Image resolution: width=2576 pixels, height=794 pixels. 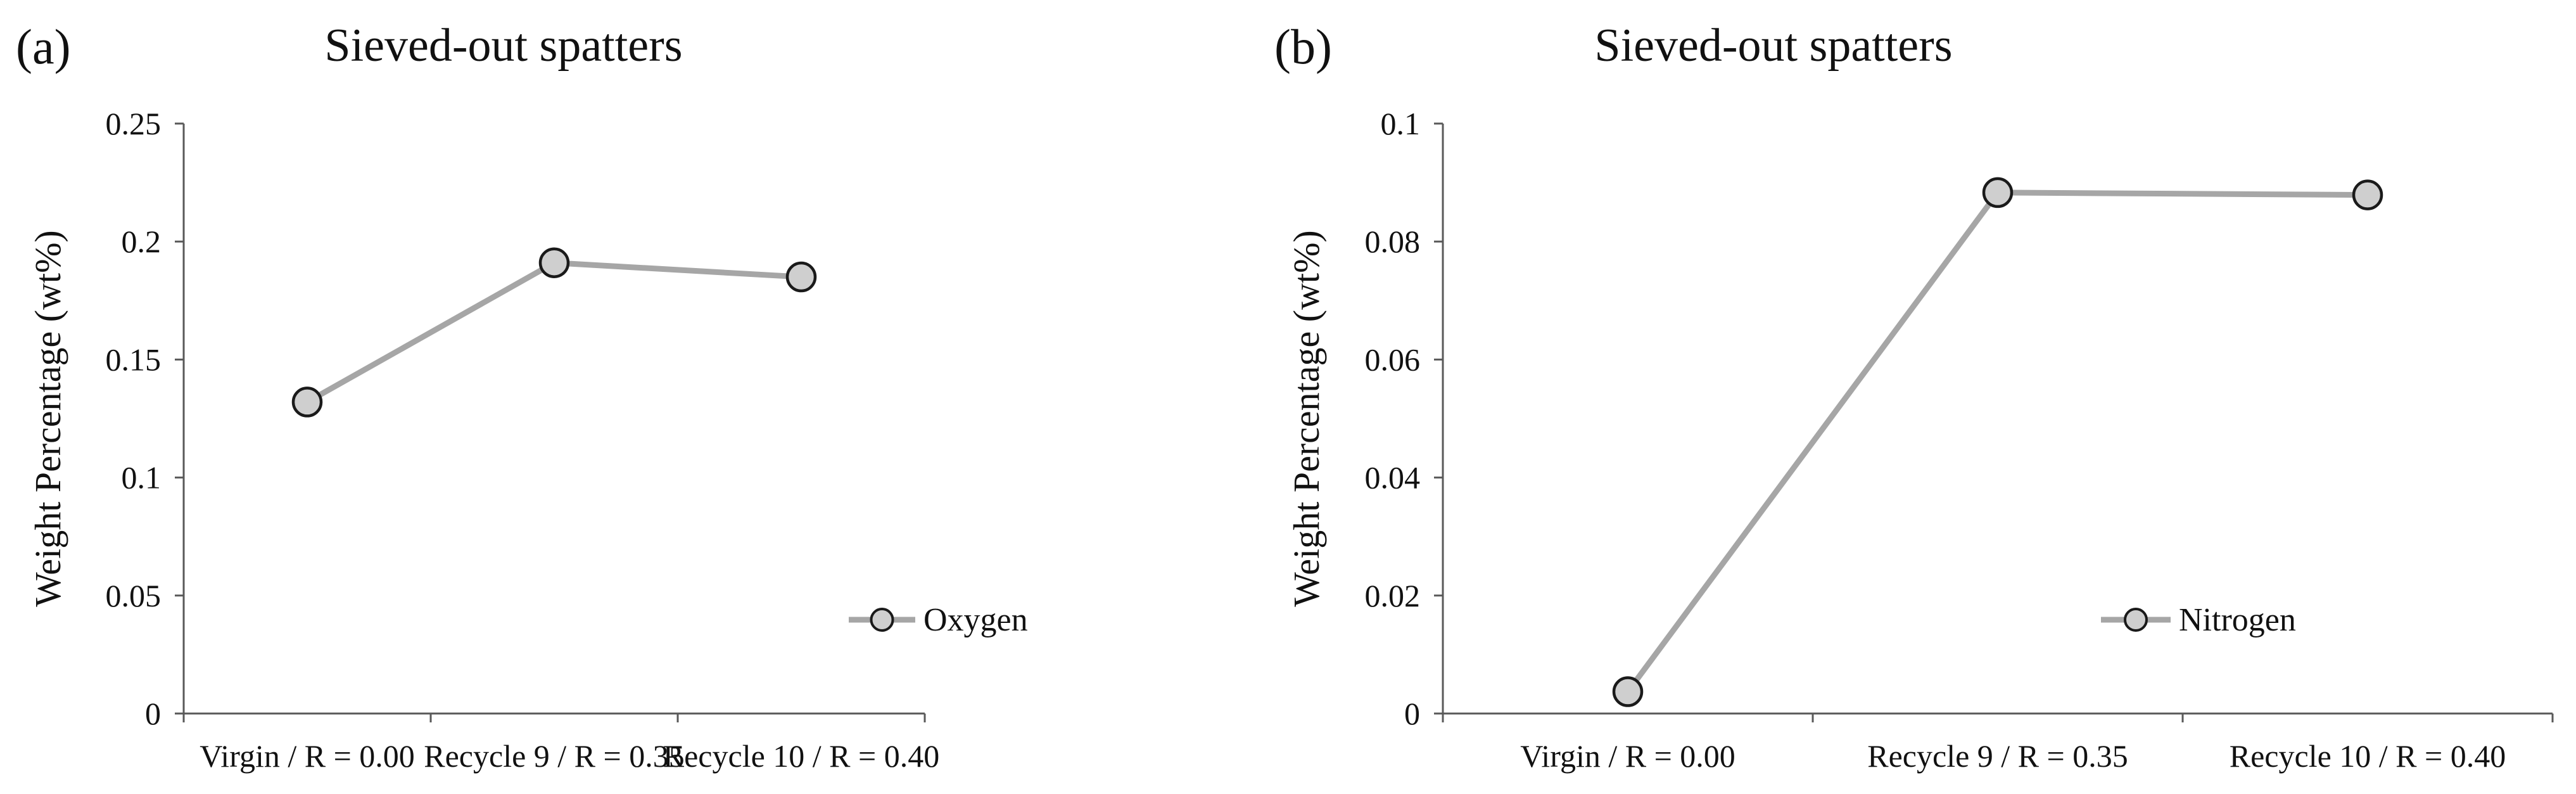 I want to click on legend-label: Oxygen, so click(x=975, y=620).